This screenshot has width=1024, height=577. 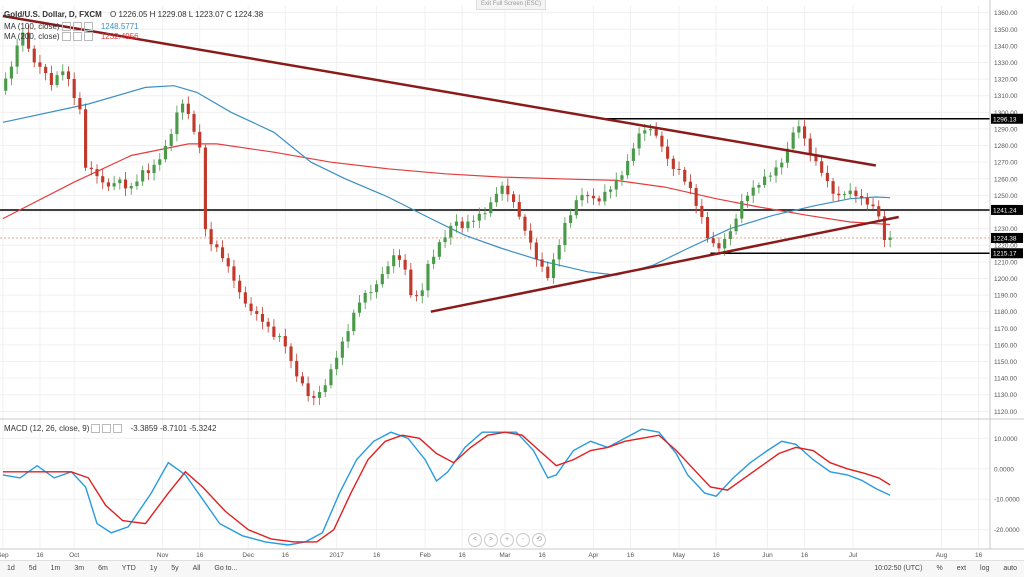 I want to click on log-toggle: log, so click(x=985, y=568).